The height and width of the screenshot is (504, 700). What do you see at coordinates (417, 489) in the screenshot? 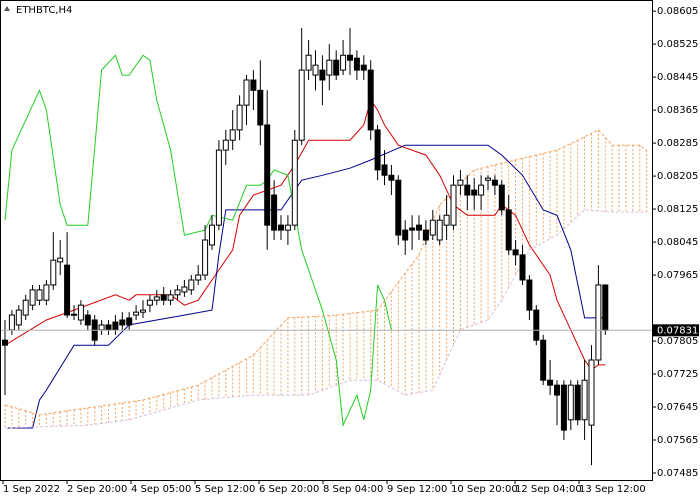
I see `x-tick-label: 9 Sep 12:00` at bounding box center [417, 489].